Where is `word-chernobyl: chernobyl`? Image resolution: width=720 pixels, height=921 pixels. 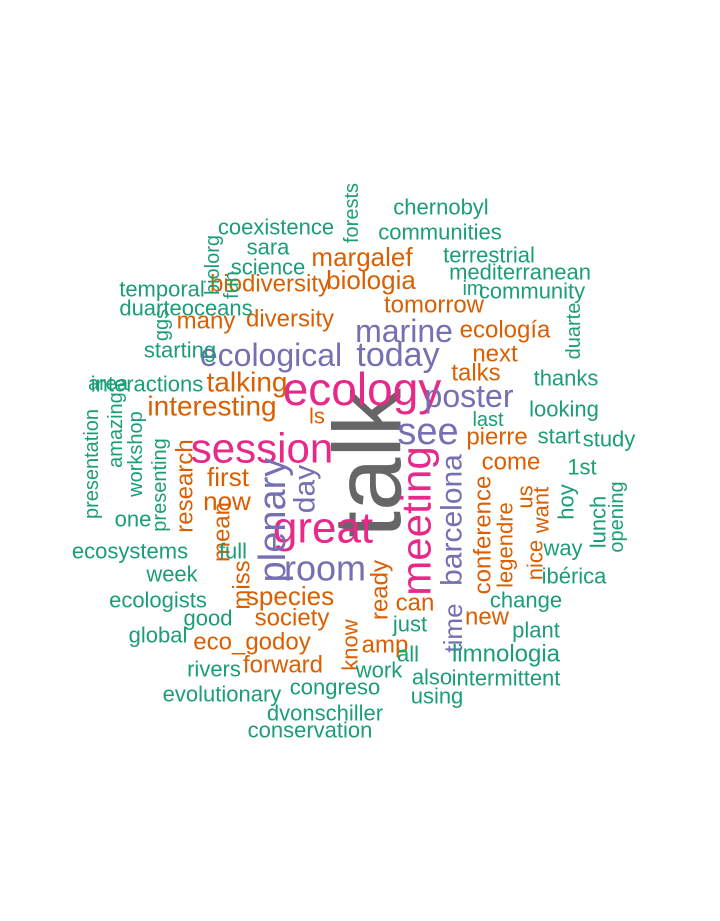 word-chernobyl: chernobyl is located at coordinates (440, 207).